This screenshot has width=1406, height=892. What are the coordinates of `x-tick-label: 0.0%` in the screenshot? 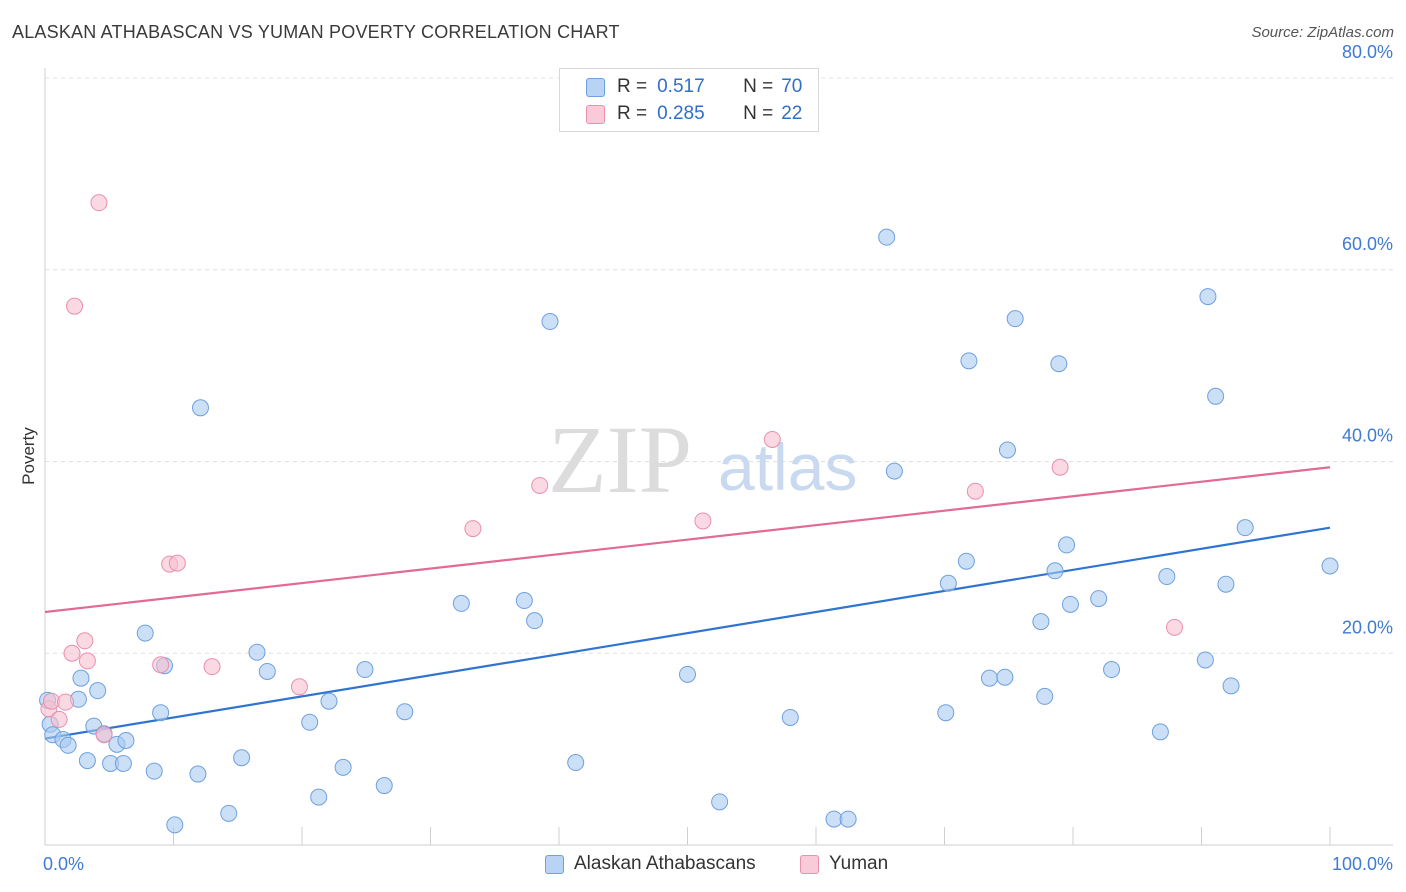 It's located at (63, 864).